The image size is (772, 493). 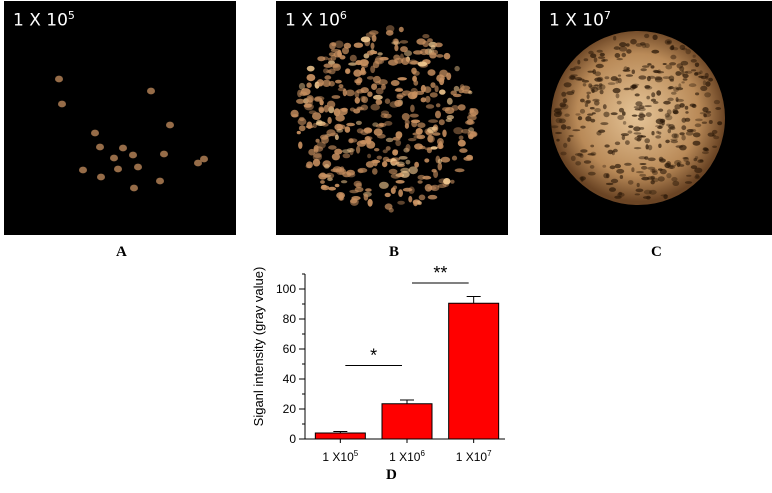 What do you see at coordinates (394, 252) in the screenshot?
I see `panel-letter-b: B` at bounding box center [394, 252].